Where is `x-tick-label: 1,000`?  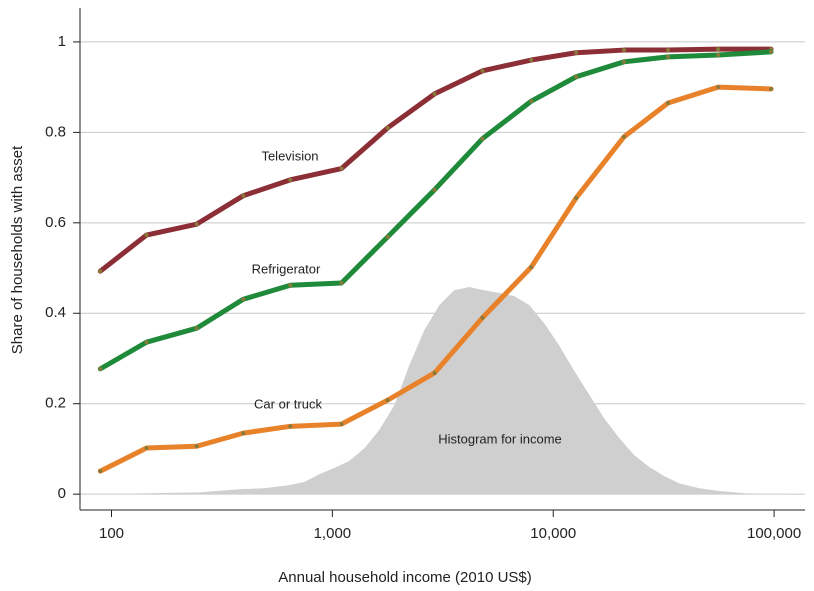
x-tick-label: 1,000 is located at coordinates (333, 533).